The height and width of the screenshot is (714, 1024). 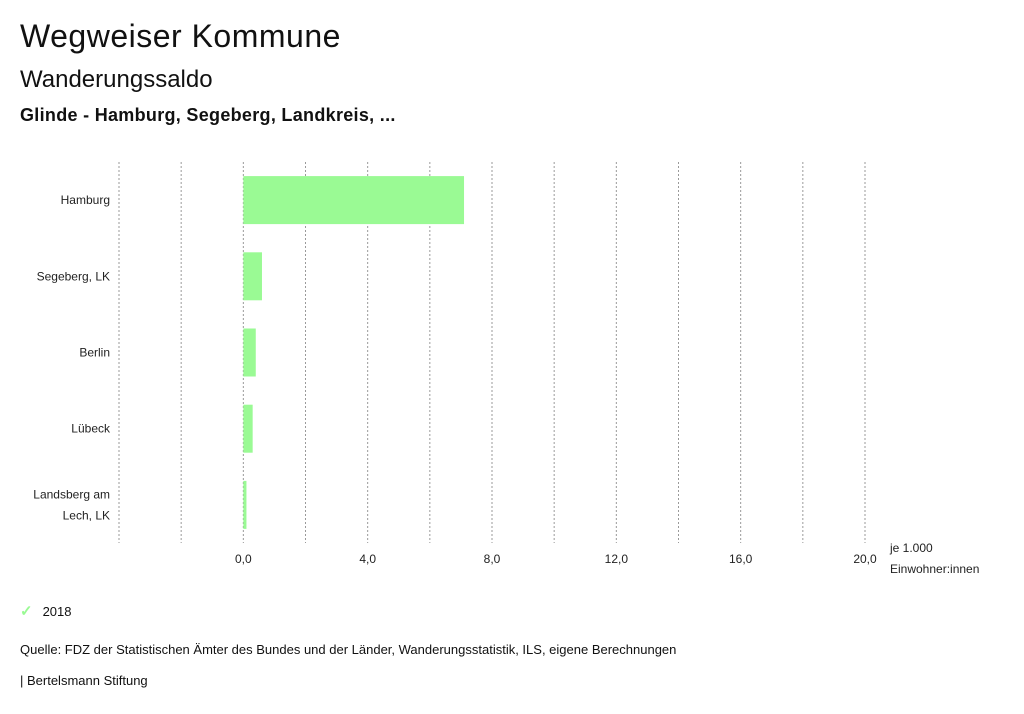 What do you see at coordinates (73, 276) in the screenshot?
I see `category-label: Segeberg, LK` at bounding box center [73, 276].